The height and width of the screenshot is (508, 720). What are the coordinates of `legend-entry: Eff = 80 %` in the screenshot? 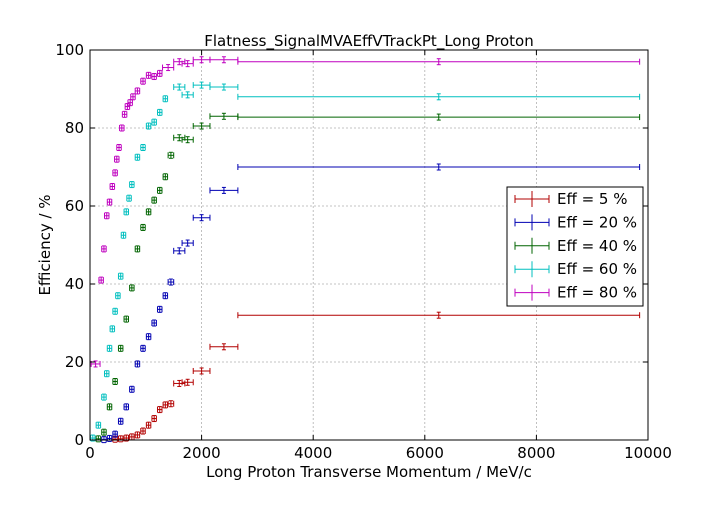 It's located at (575, 293).